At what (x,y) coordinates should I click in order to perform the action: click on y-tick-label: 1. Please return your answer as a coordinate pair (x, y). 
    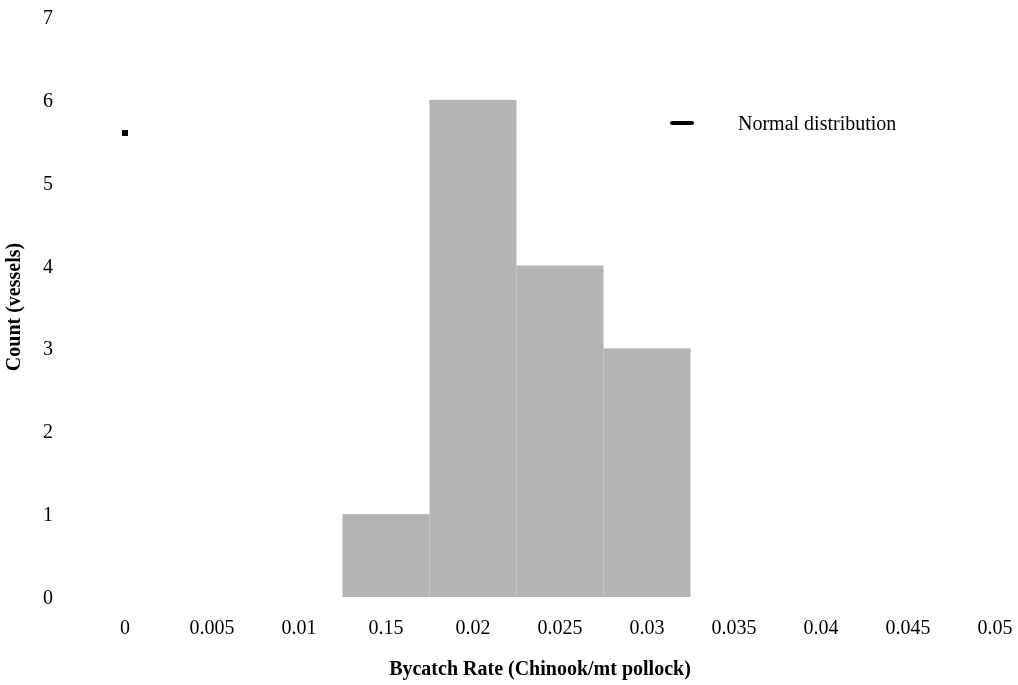
    Looking at the image, I should click on (48, 514).